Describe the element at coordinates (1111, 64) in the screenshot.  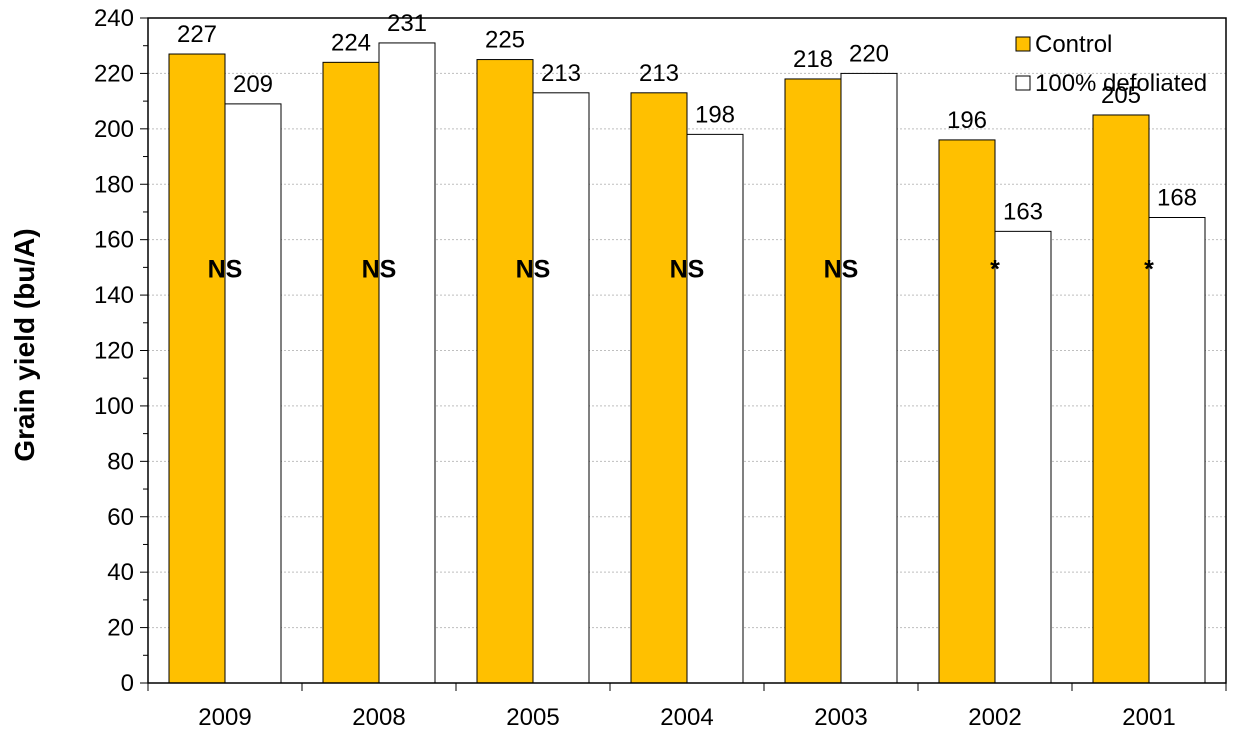
I see `legend: Control 100% defoliated` at that location.